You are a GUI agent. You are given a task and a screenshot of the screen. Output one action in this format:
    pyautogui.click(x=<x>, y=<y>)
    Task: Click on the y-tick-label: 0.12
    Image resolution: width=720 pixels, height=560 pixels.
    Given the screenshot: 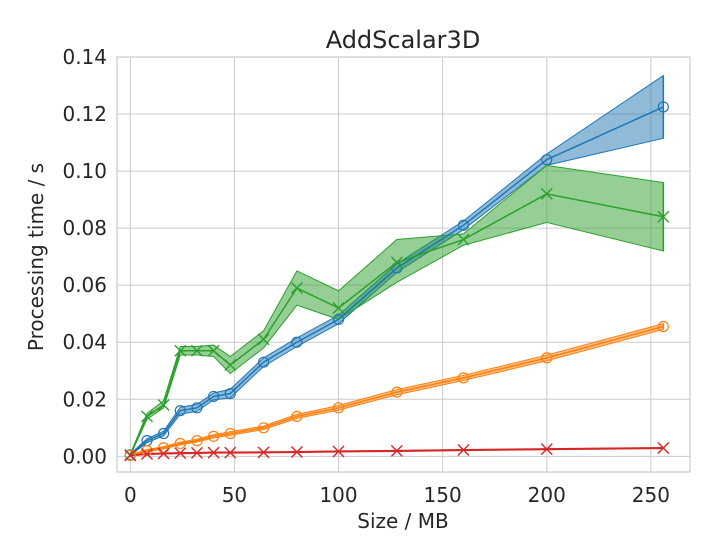 What is the action you would take?
    pyautogui.click(x=84, y=114)
    